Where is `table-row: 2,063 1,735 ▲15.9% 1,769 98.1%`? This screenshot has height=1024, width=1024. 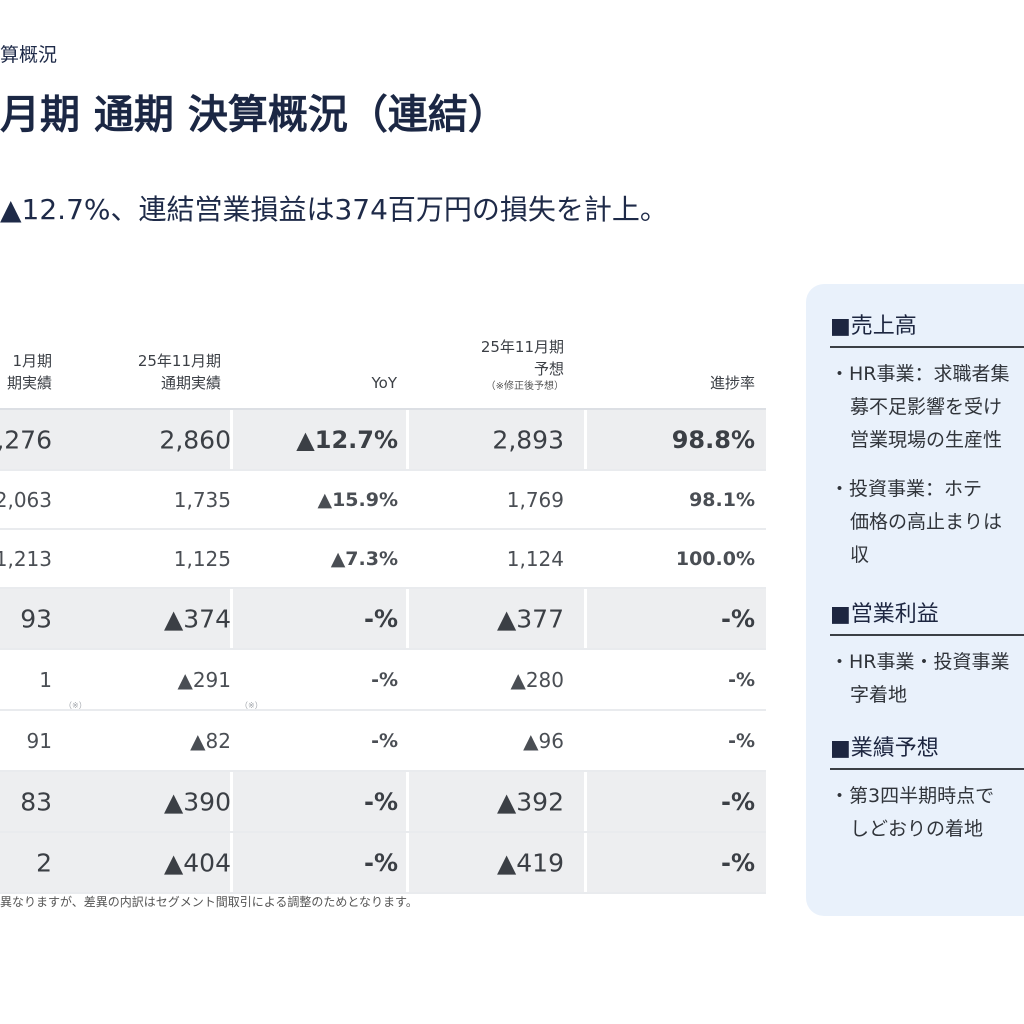 table-row: 2,063 1,735 ▲15.9% 1,769 98.1% is located at coordinates (383, 500).